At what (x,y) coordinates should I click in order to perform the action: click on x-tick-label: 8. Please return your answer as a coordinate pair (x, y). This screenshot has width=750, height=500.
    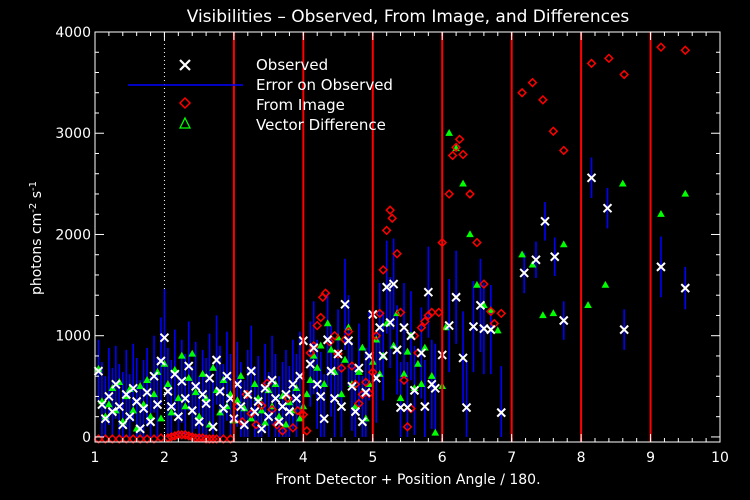
    Looking at the image, I should click on (581, 458).